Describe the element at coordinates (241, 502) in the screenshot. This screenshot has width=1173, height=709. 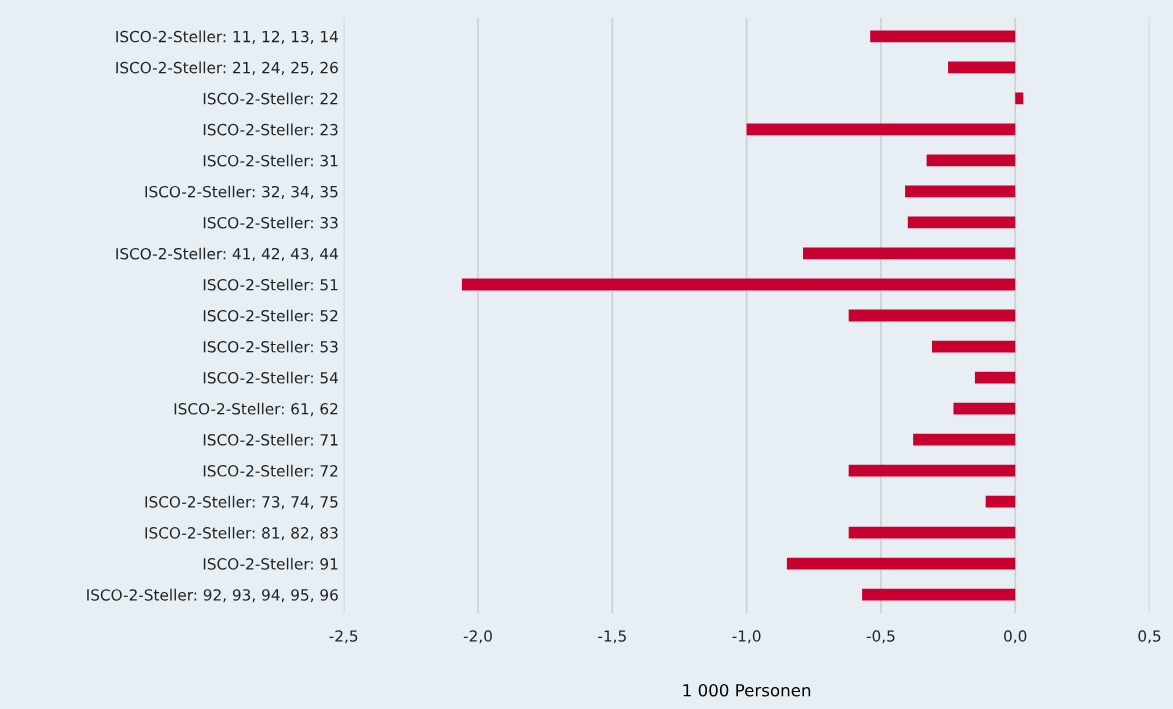
I see `y-tick-label: ISCO-2-Steller: 73, 74, 75` at that location.